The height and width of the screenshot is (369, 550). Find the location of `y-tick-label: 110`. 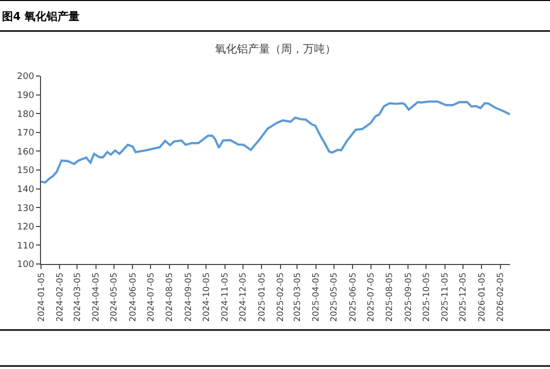

y-tick-label: 110 is located at coordinates (25, 246).